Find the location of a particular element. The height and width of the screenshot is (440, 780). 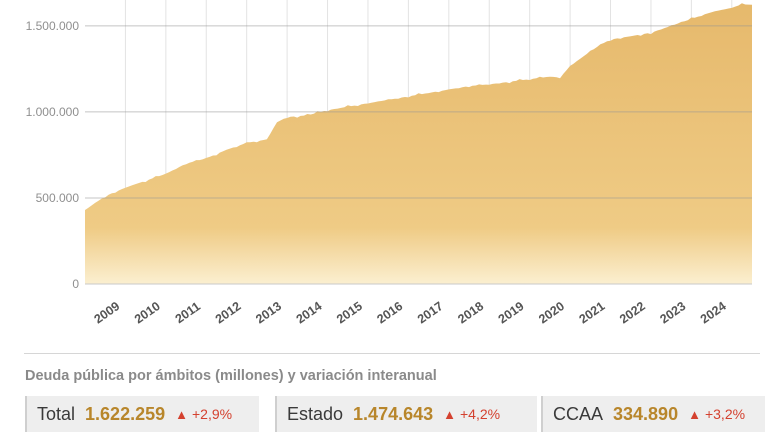

x-tick-label: 2021 is located at coordinates (592, 312).